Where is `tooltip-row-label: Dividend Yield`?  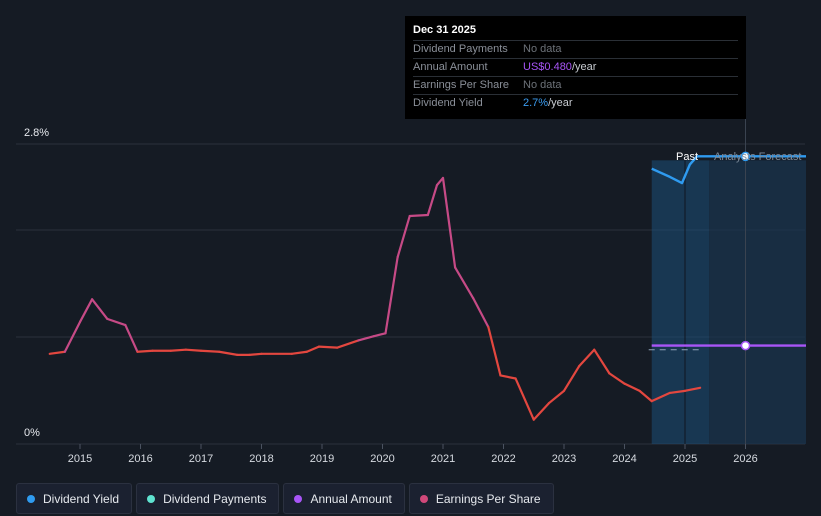 tooltip-row-label: Dividend Yield is located at coordinates (448, 103).